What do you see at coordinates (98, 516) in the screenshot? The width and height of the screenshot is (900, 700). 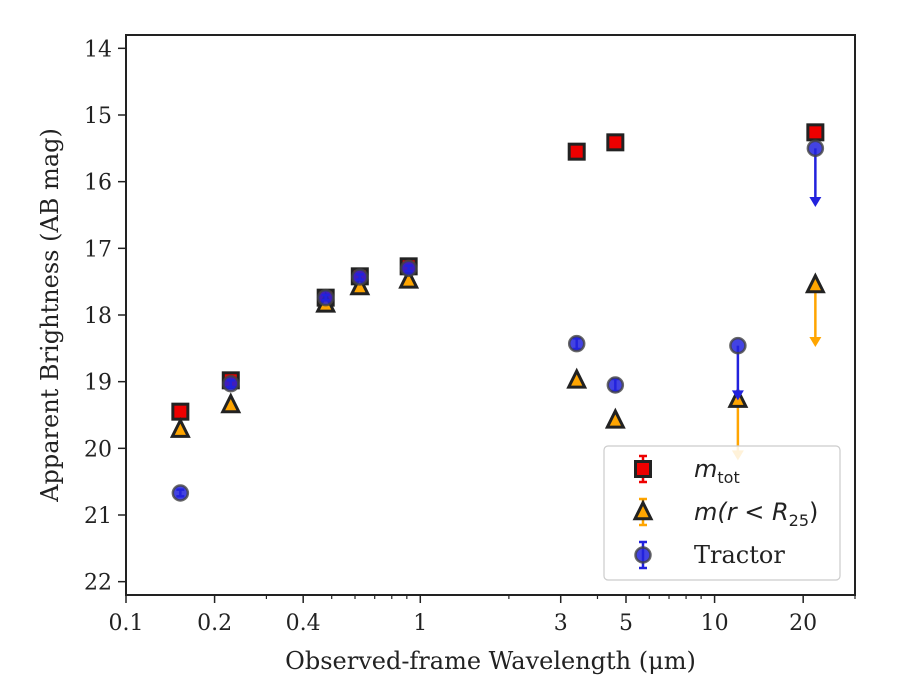 I see `y-tick-label: 21` at bounding box center [98, 516].